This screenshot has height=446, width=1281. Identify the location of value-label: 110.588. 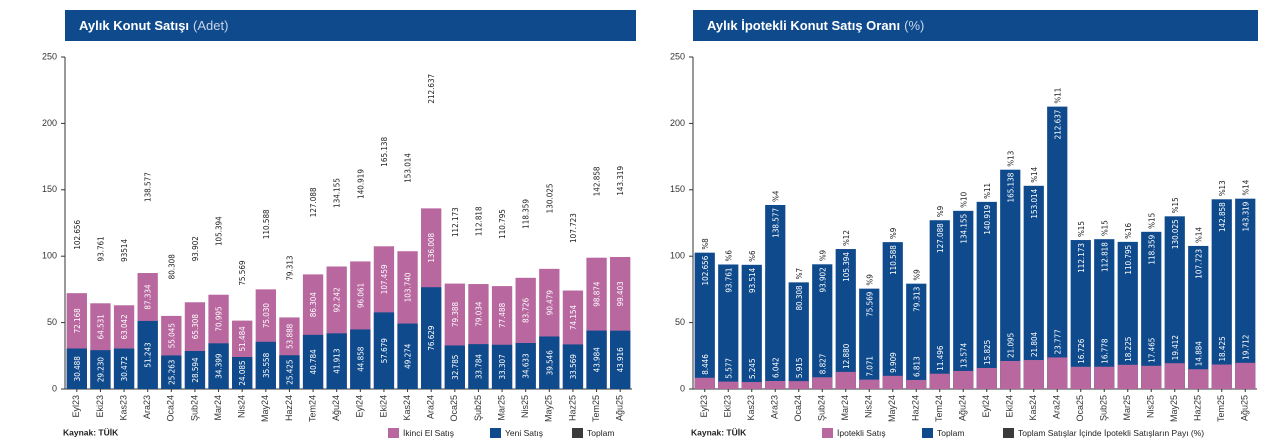
(893, 260).